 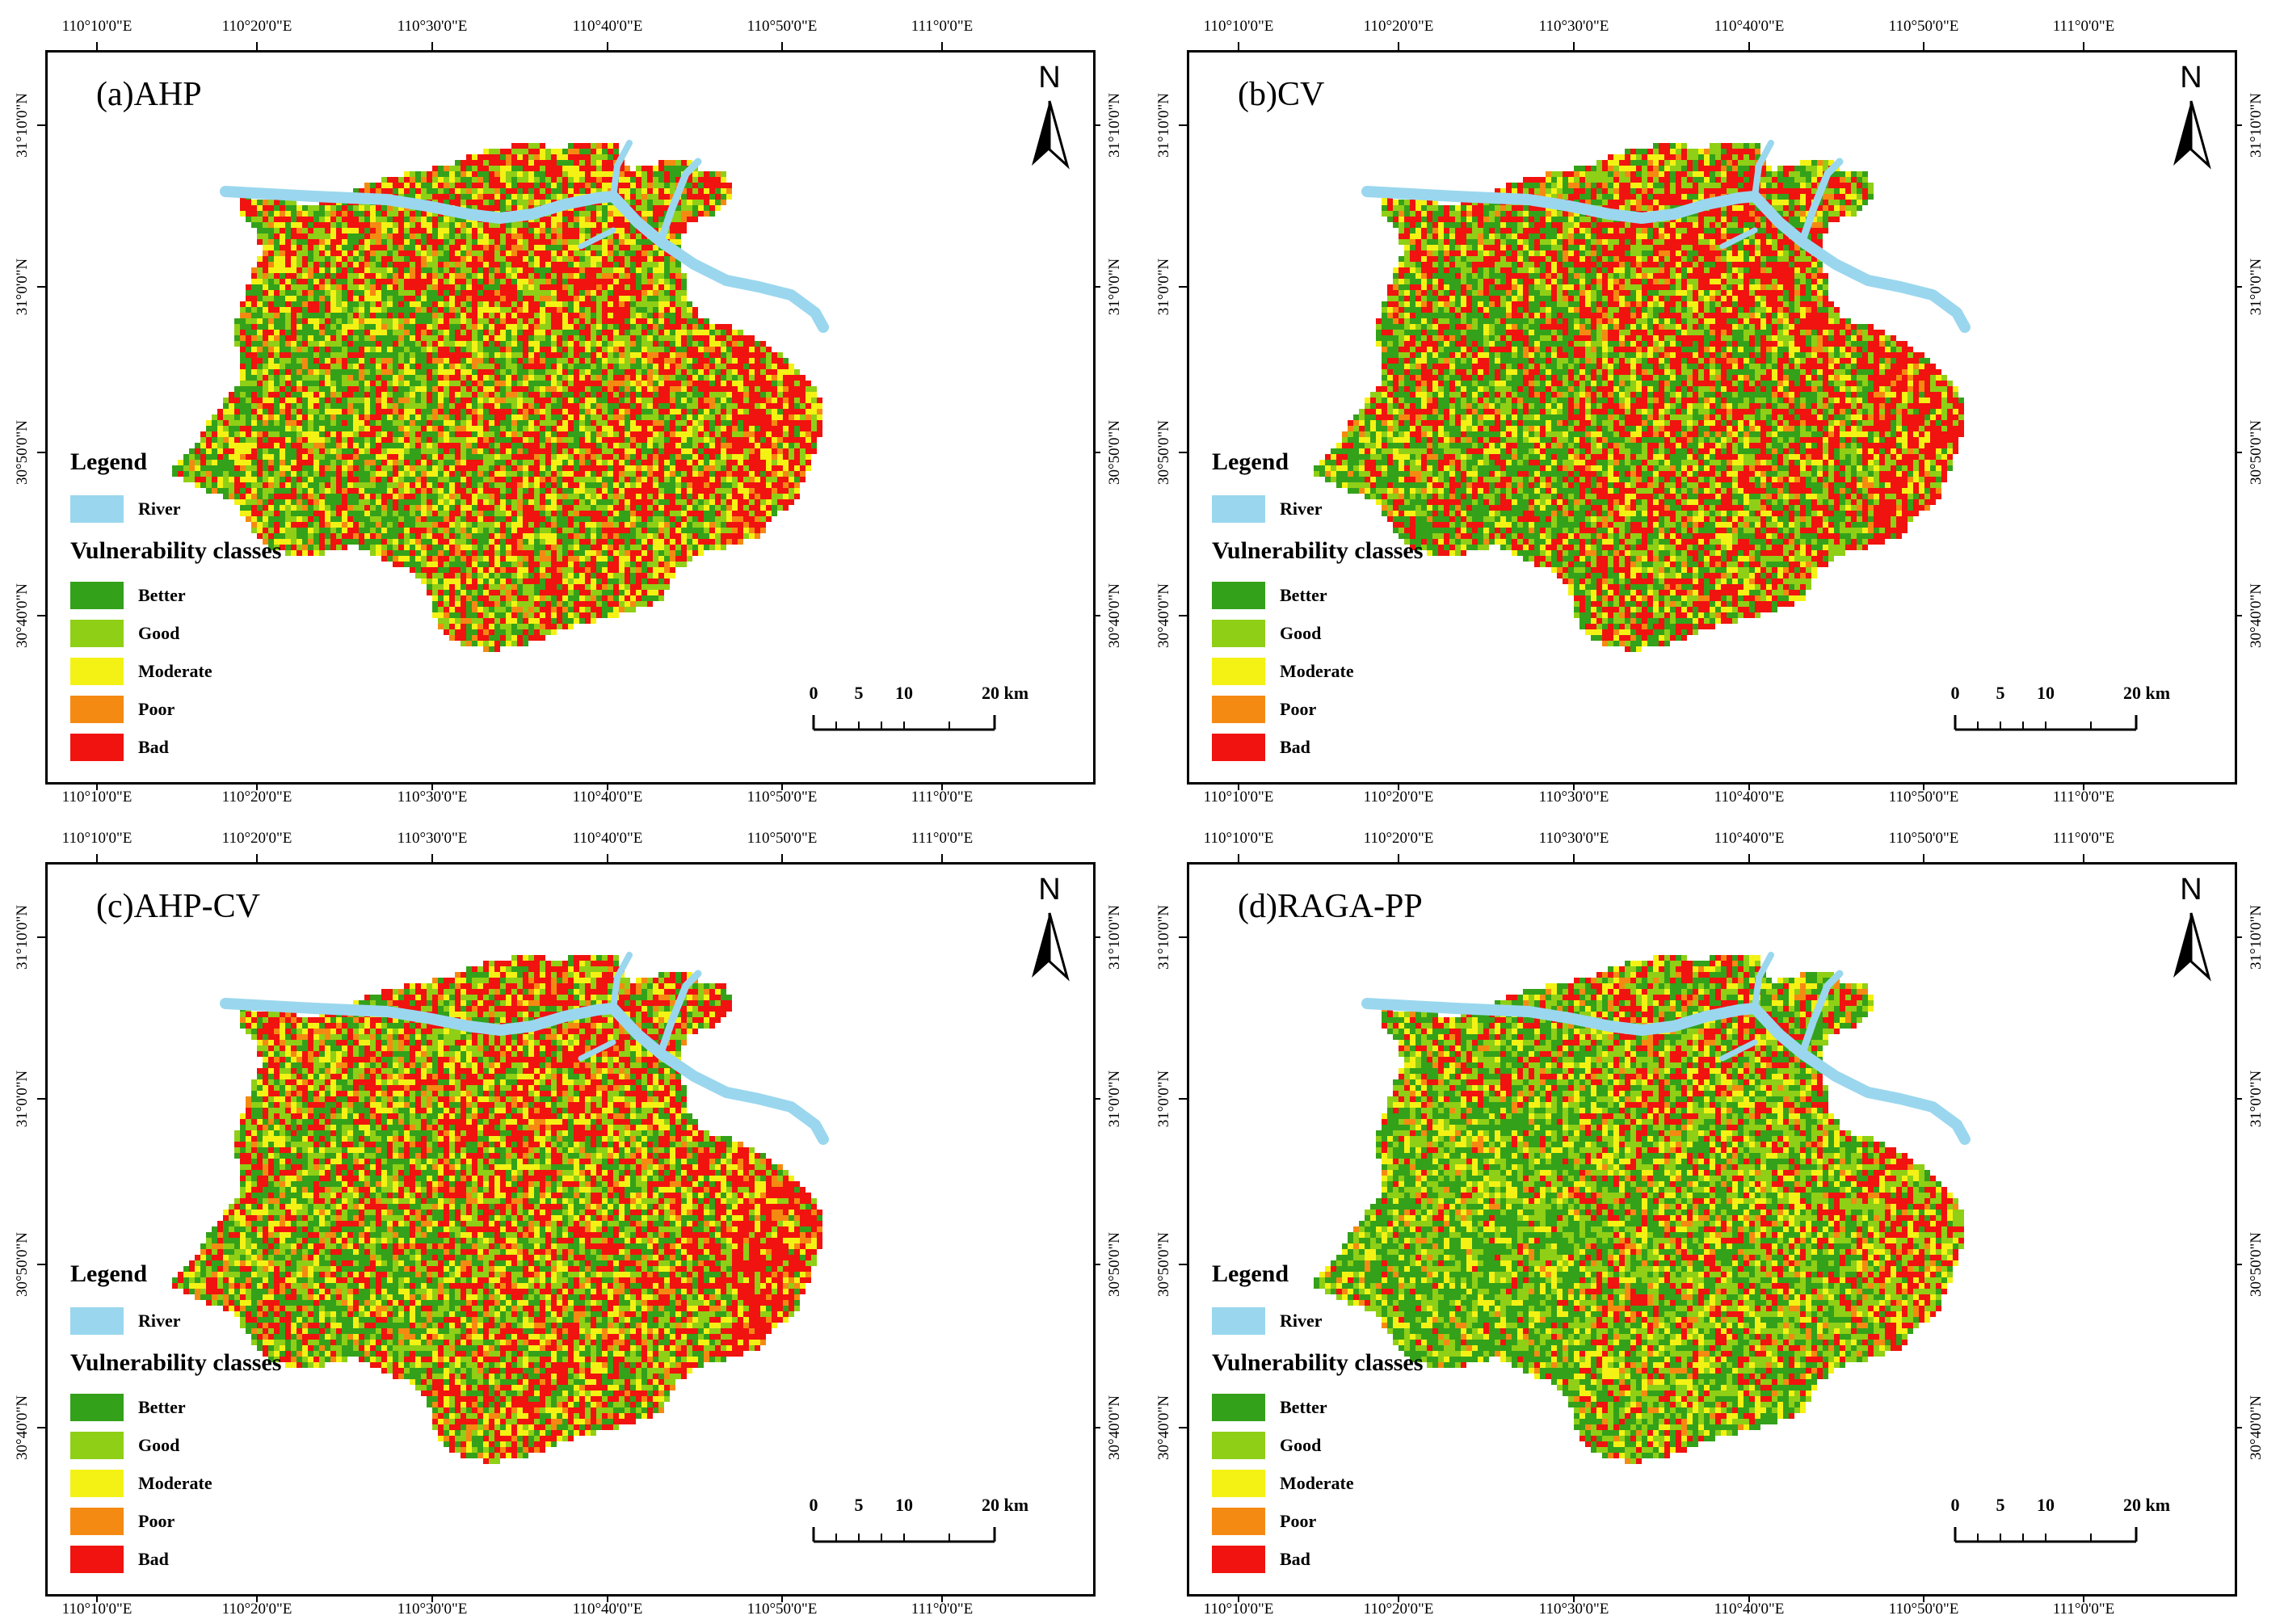 I want to click on vulnerability-map, so click(x=1643, y=1208).